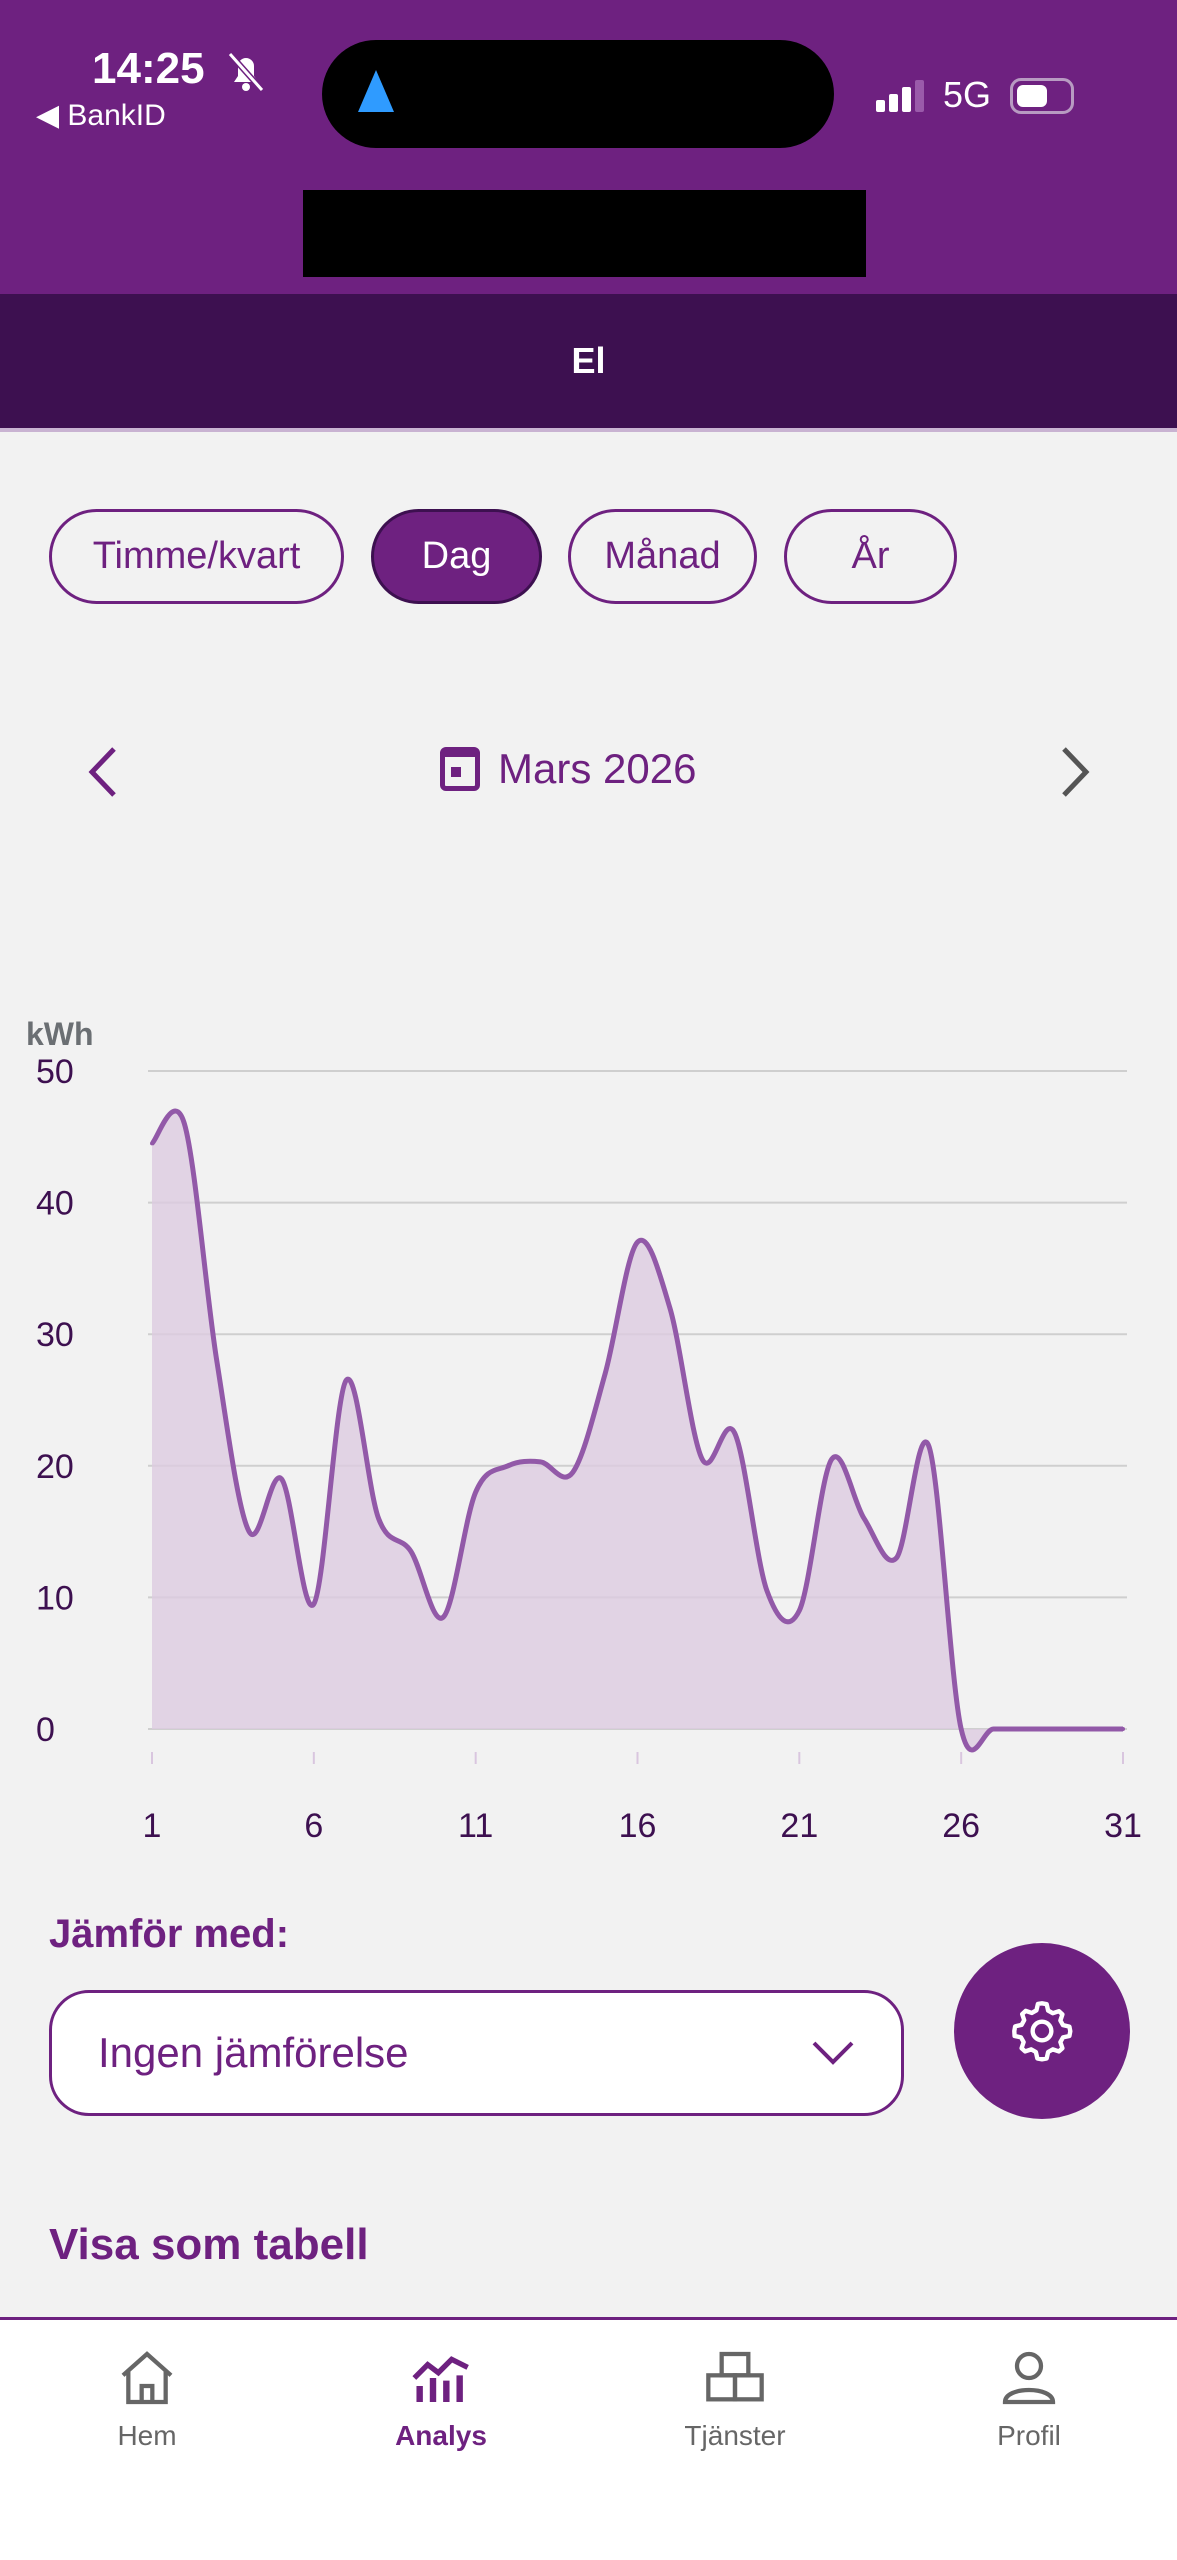 The height and width of the screenshot is (2560, 1177). I want to click on date-navigator: Mars 2026, so click(588, 771).